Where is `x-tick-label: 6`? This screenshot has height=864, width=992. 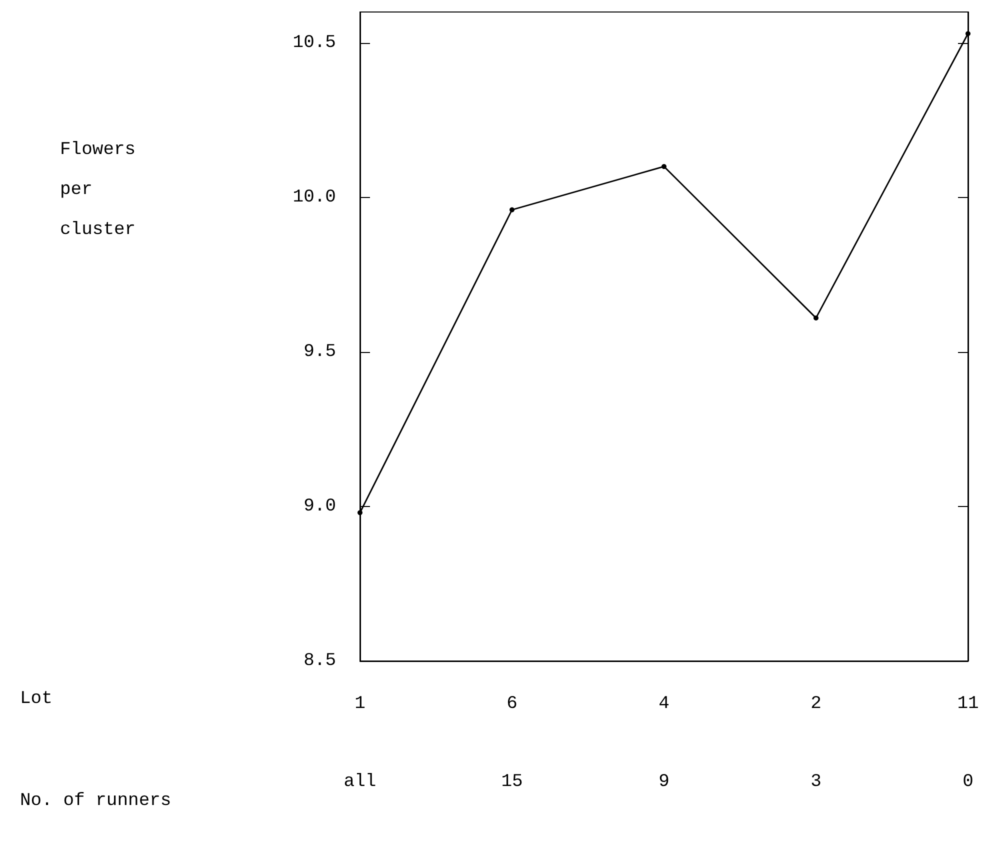 x-tick-label: 6 is located at coordinates (512, 704).